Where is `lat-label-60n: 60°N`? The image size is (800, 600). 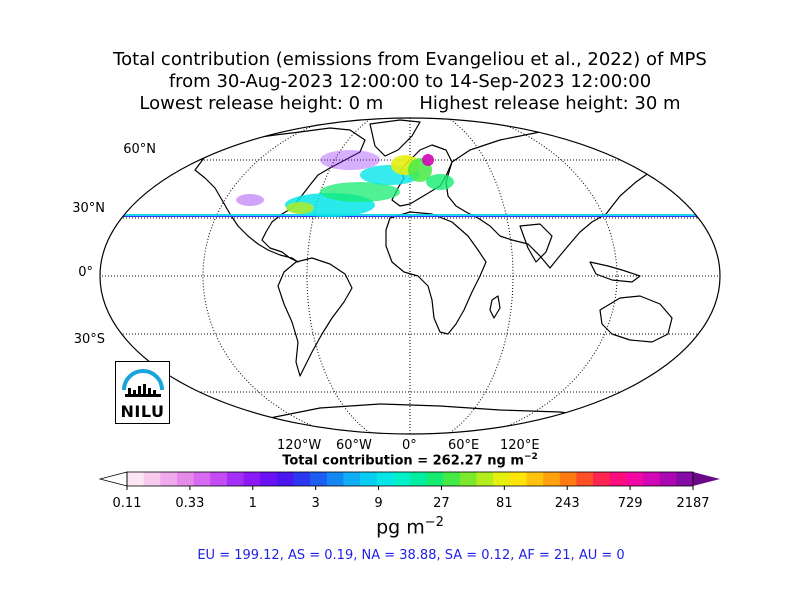
lat-label-60n: 60°N is located at coordinates (139, 149).